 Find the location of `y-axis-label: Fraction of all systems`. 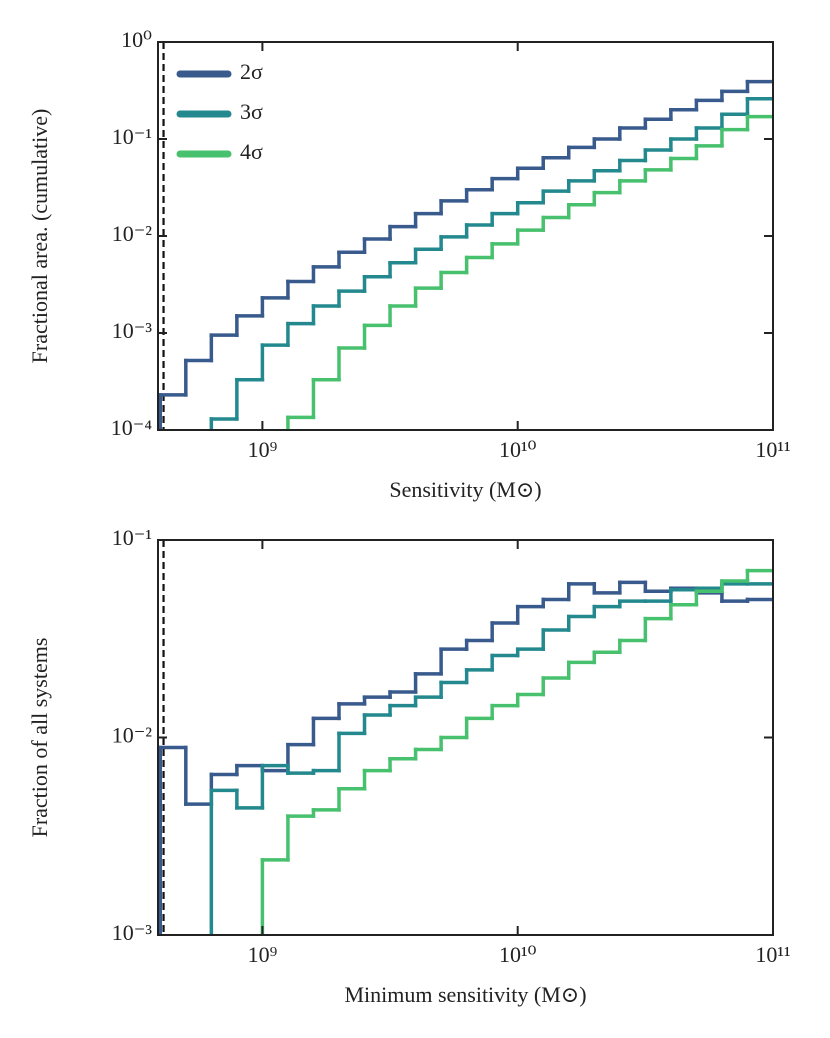

y-axis-label: Fraction of all systems is located at coordinates (39, 738).